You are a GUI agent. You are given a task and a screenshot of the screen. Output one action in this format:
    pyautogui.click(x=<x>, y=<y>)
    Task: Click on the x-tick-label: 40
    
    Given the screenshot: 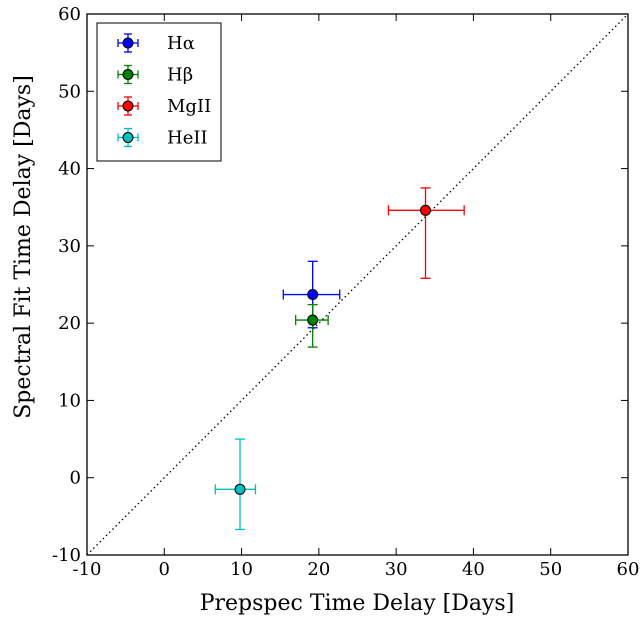 What is the action you would take?
    pyautogui.click(x=473, y=569)
    